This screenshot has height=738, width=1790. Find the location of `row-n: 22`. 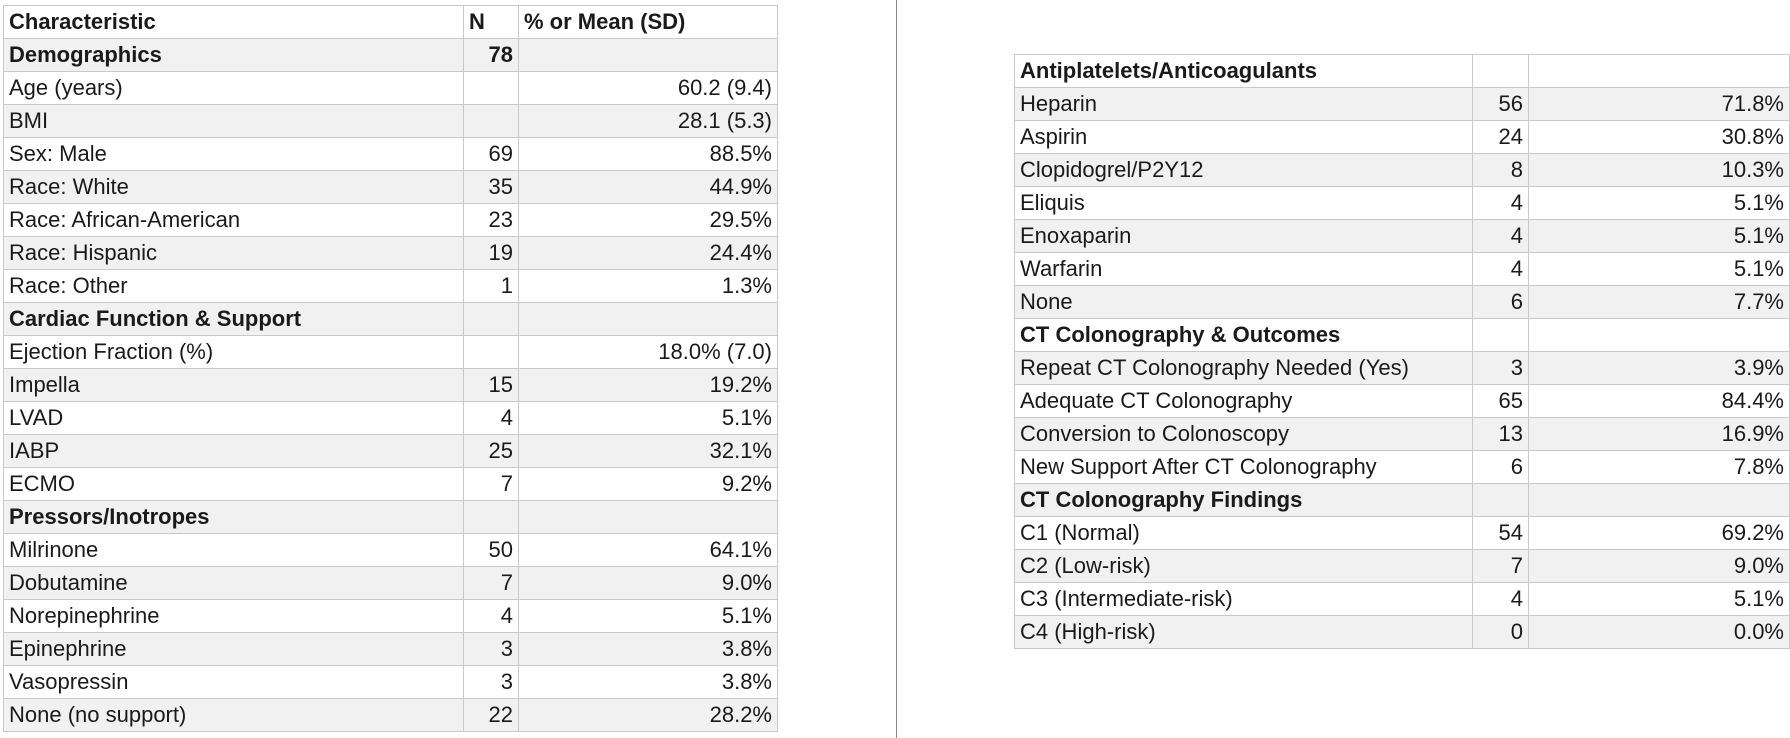

row-n: 22 is located at coordinates (491, 715).